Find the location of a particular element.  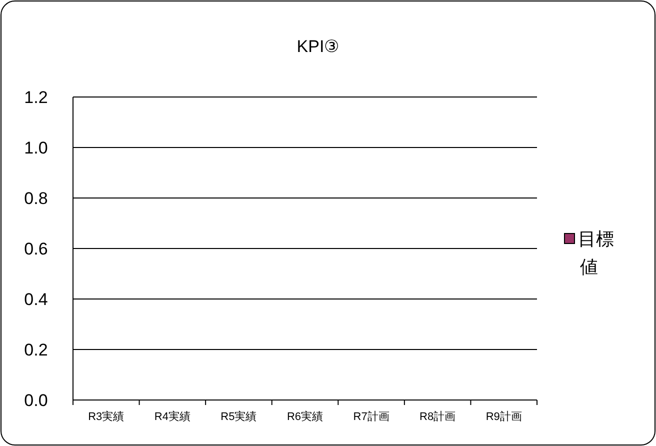

legend-label: 目標値 is located at coordinates (596, 253).